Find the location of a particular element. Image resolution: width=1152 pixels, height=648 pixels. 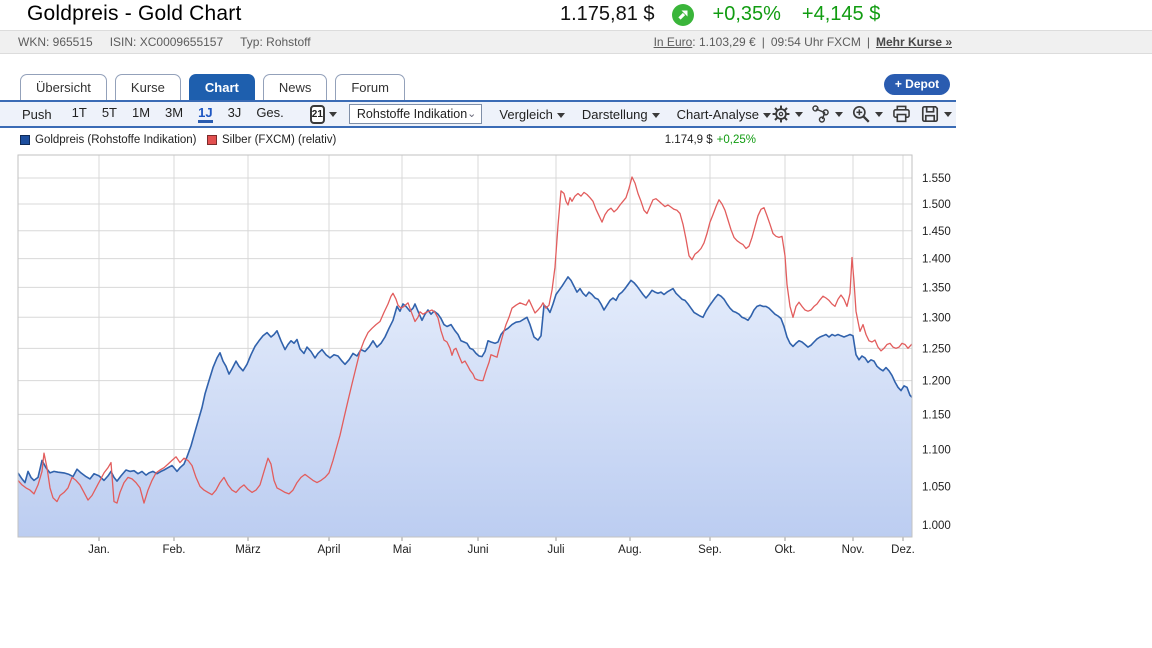

more-quotes-link: Mehr Kurse » is located at coordinates (913, 42).